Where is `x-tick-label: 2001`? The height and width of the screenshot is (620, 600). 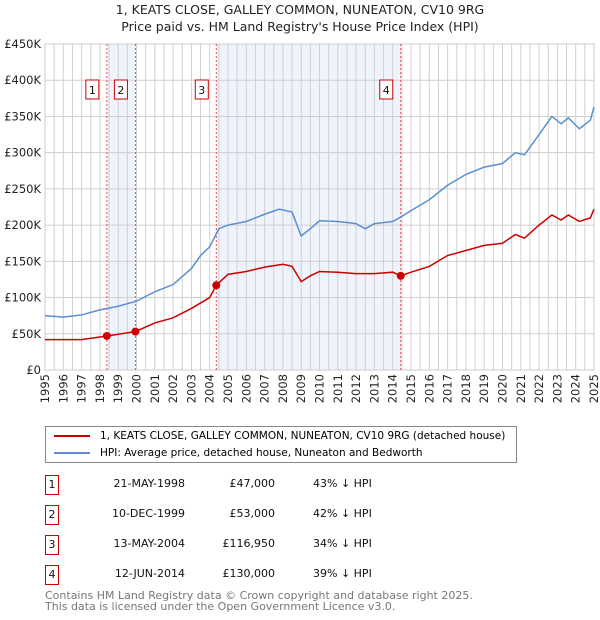
x-tick-label: 2001 is located at coordinates (155, 388).